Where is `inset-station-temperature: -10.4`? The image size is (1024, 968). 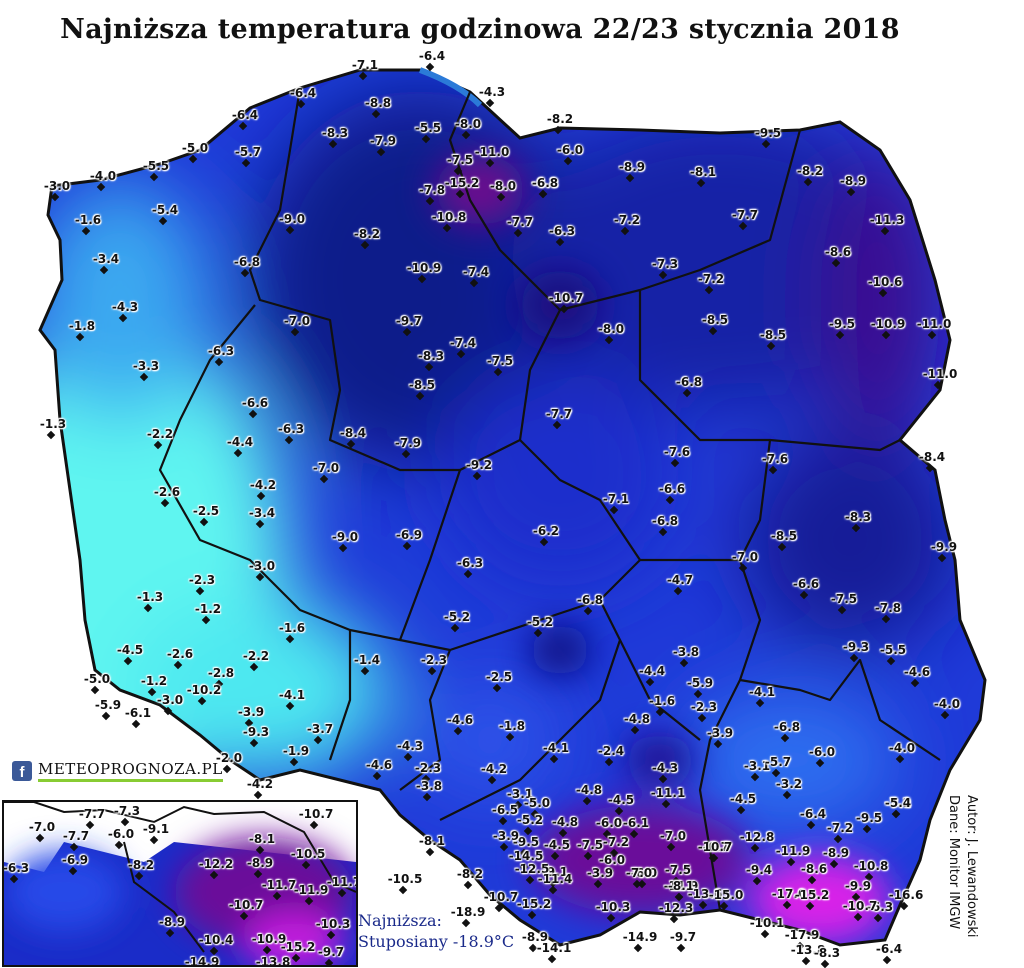
inset-station-temperature: -10.4 is located at coordinates (216, 940).